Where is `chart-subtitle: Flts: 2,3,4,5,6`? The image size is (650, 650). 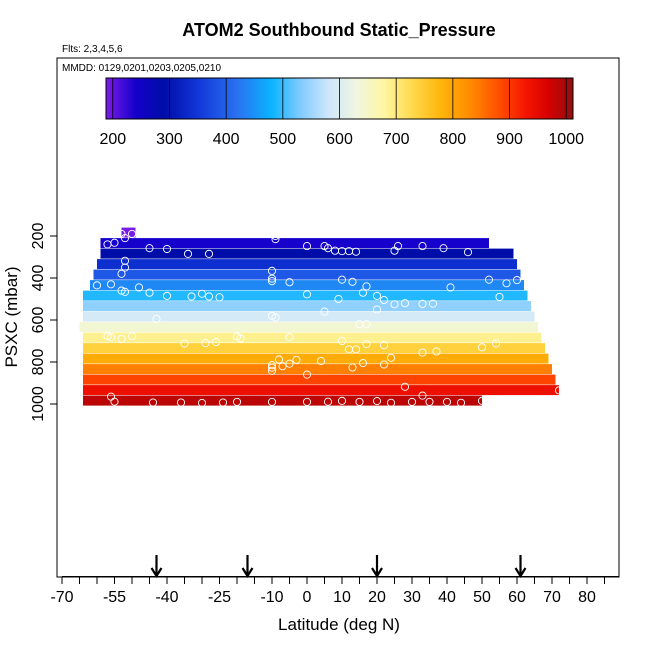 chart-subtitle: Flts: 2,3,4,5,6 is located at coordinates (92, 49).